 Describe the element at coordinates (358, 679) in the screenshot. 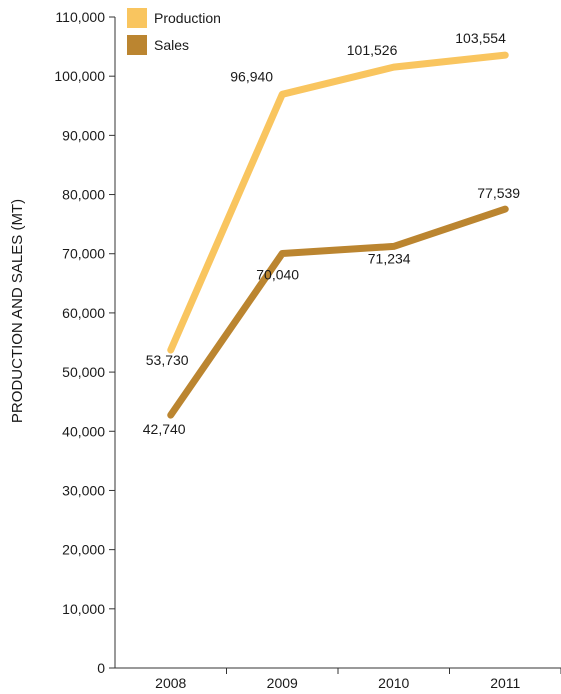

I see `x-ticks: 2008 2009 2010 2011` at that location.